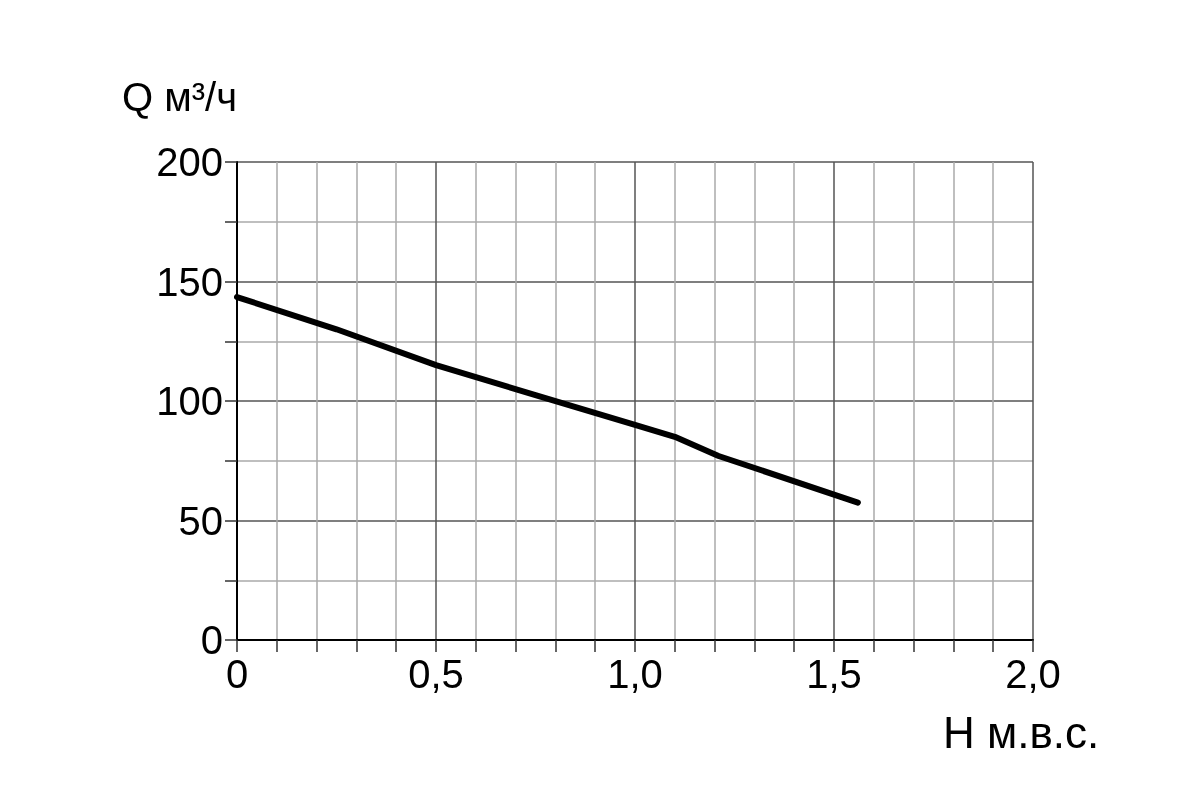  What do you see at coordinates (1033, 674) in the screenshot?
I see `x-tick-label: 2,0` at bounding box center [1033, 674].